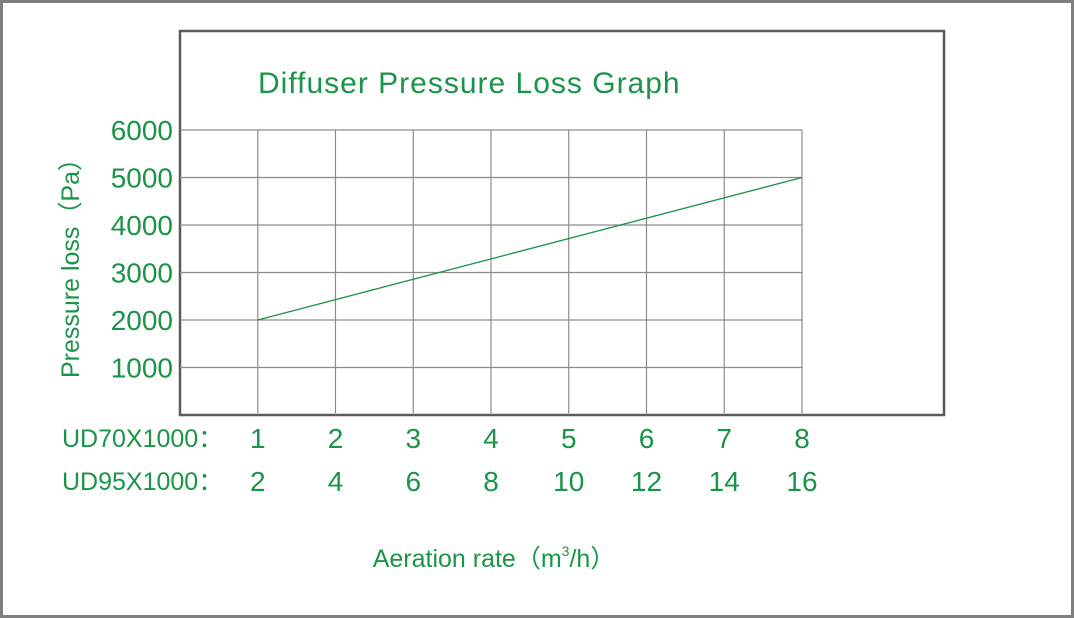 Image resolution: width=1074 pixels, height=618 pixels. I want to click on series-layer, so click(530, 248).